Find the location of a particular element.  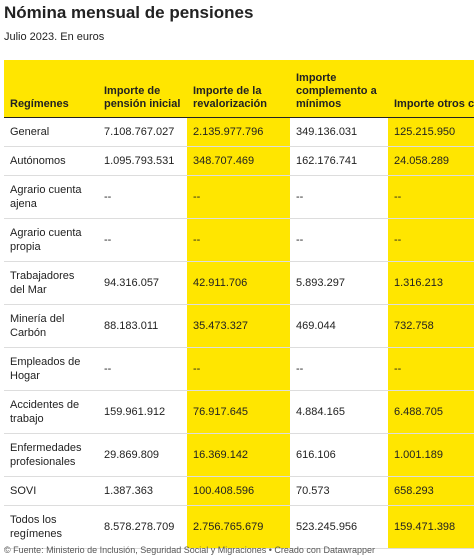

cell: 162.176.741 is located at coordinates (339, 161).